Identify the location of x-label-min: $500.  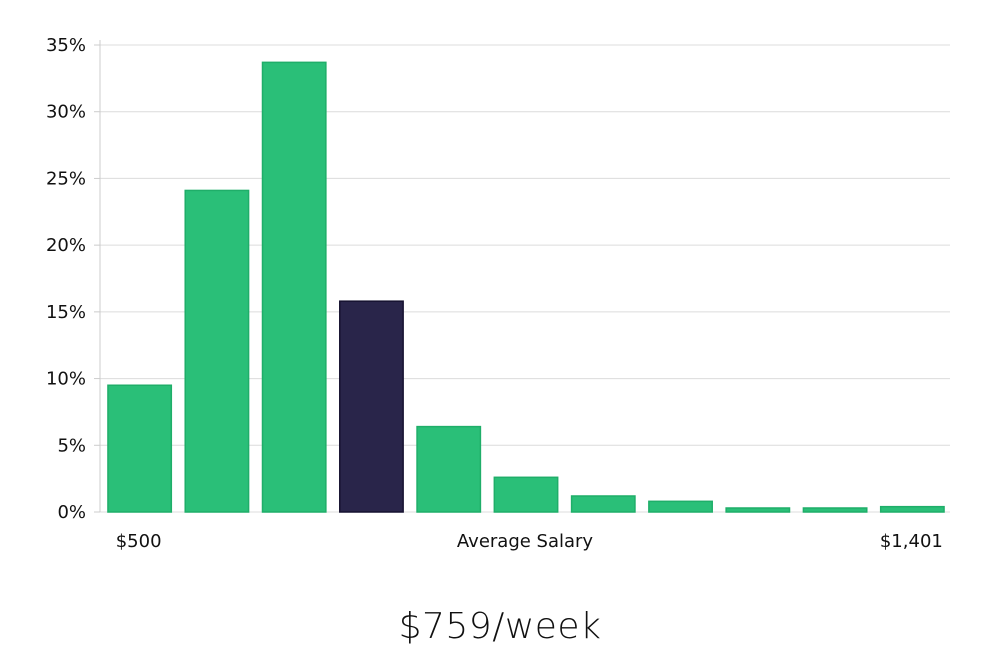
(139, 541).